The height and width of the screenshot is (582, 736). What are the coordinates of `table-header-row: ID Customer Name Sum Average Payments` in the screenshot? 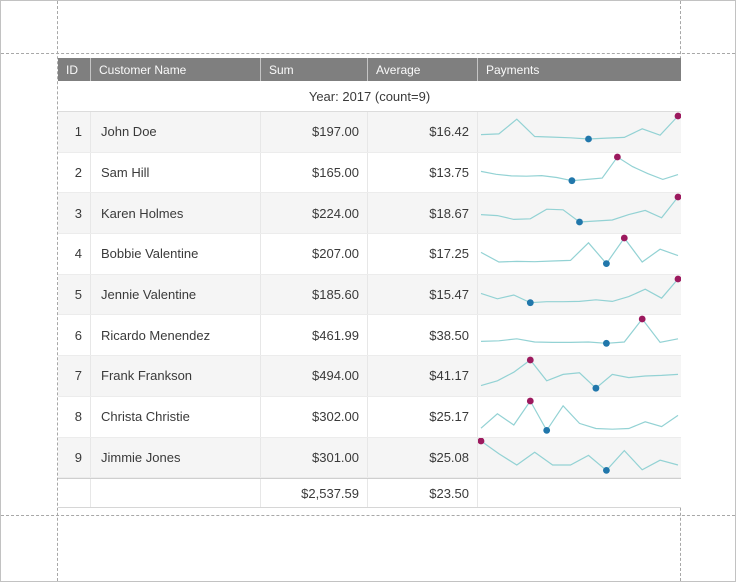 It's located at (369, 69).